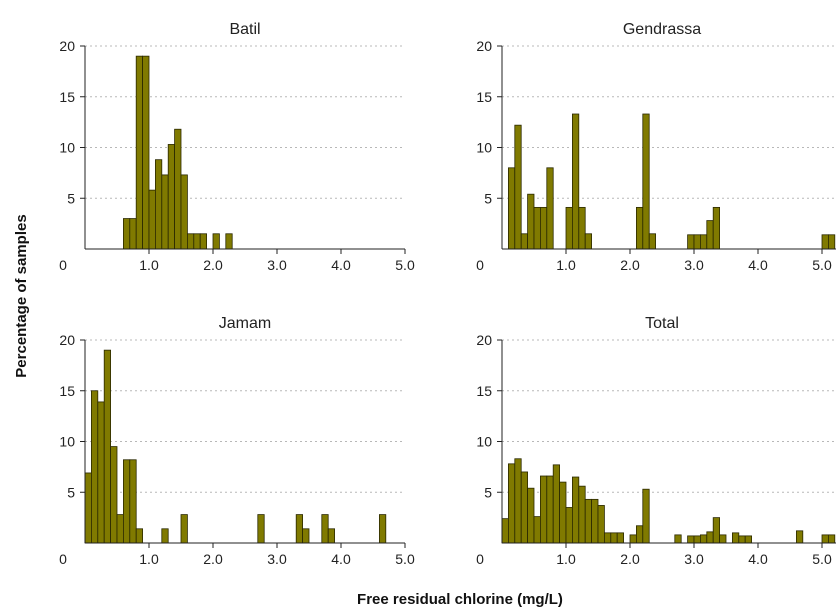 The width and height of the screenshot is (836, 612). I want to click on y-tick-label: 5, so click(71, 492).